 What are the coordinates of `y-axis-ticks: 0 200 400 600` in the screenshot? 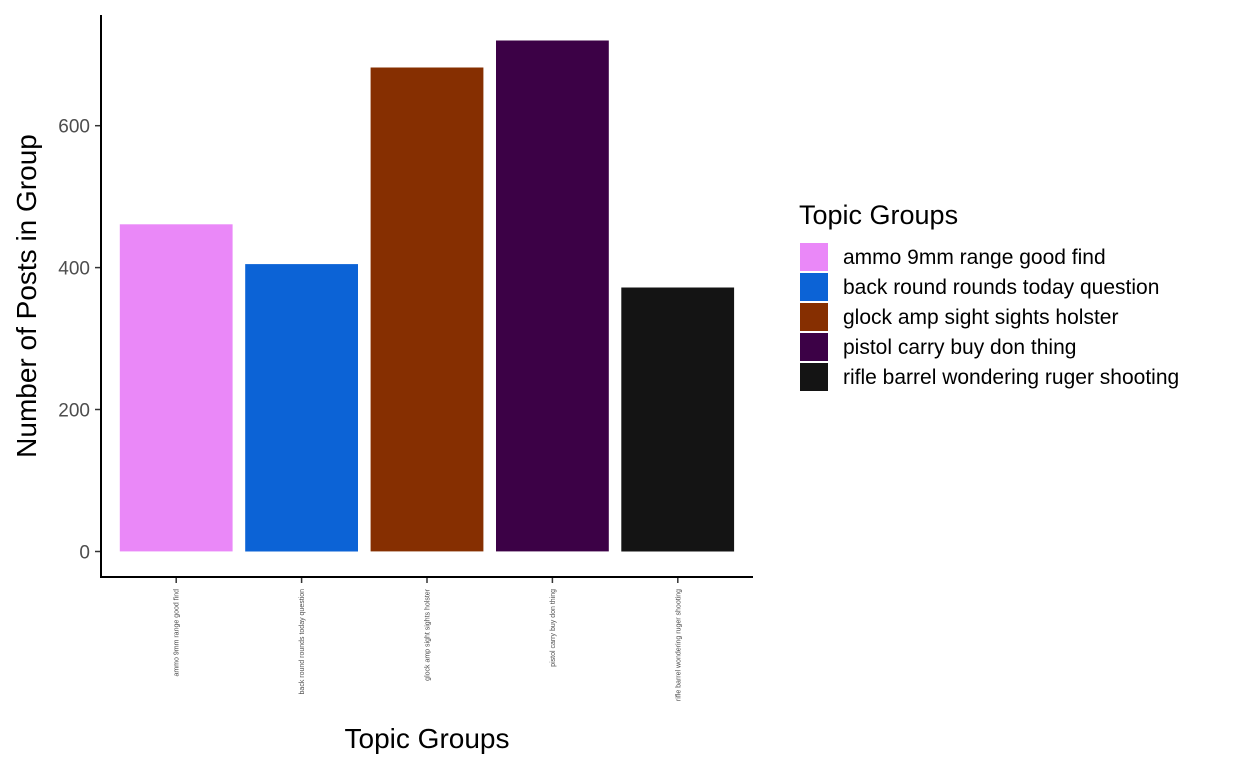 It's located at (79, 340).